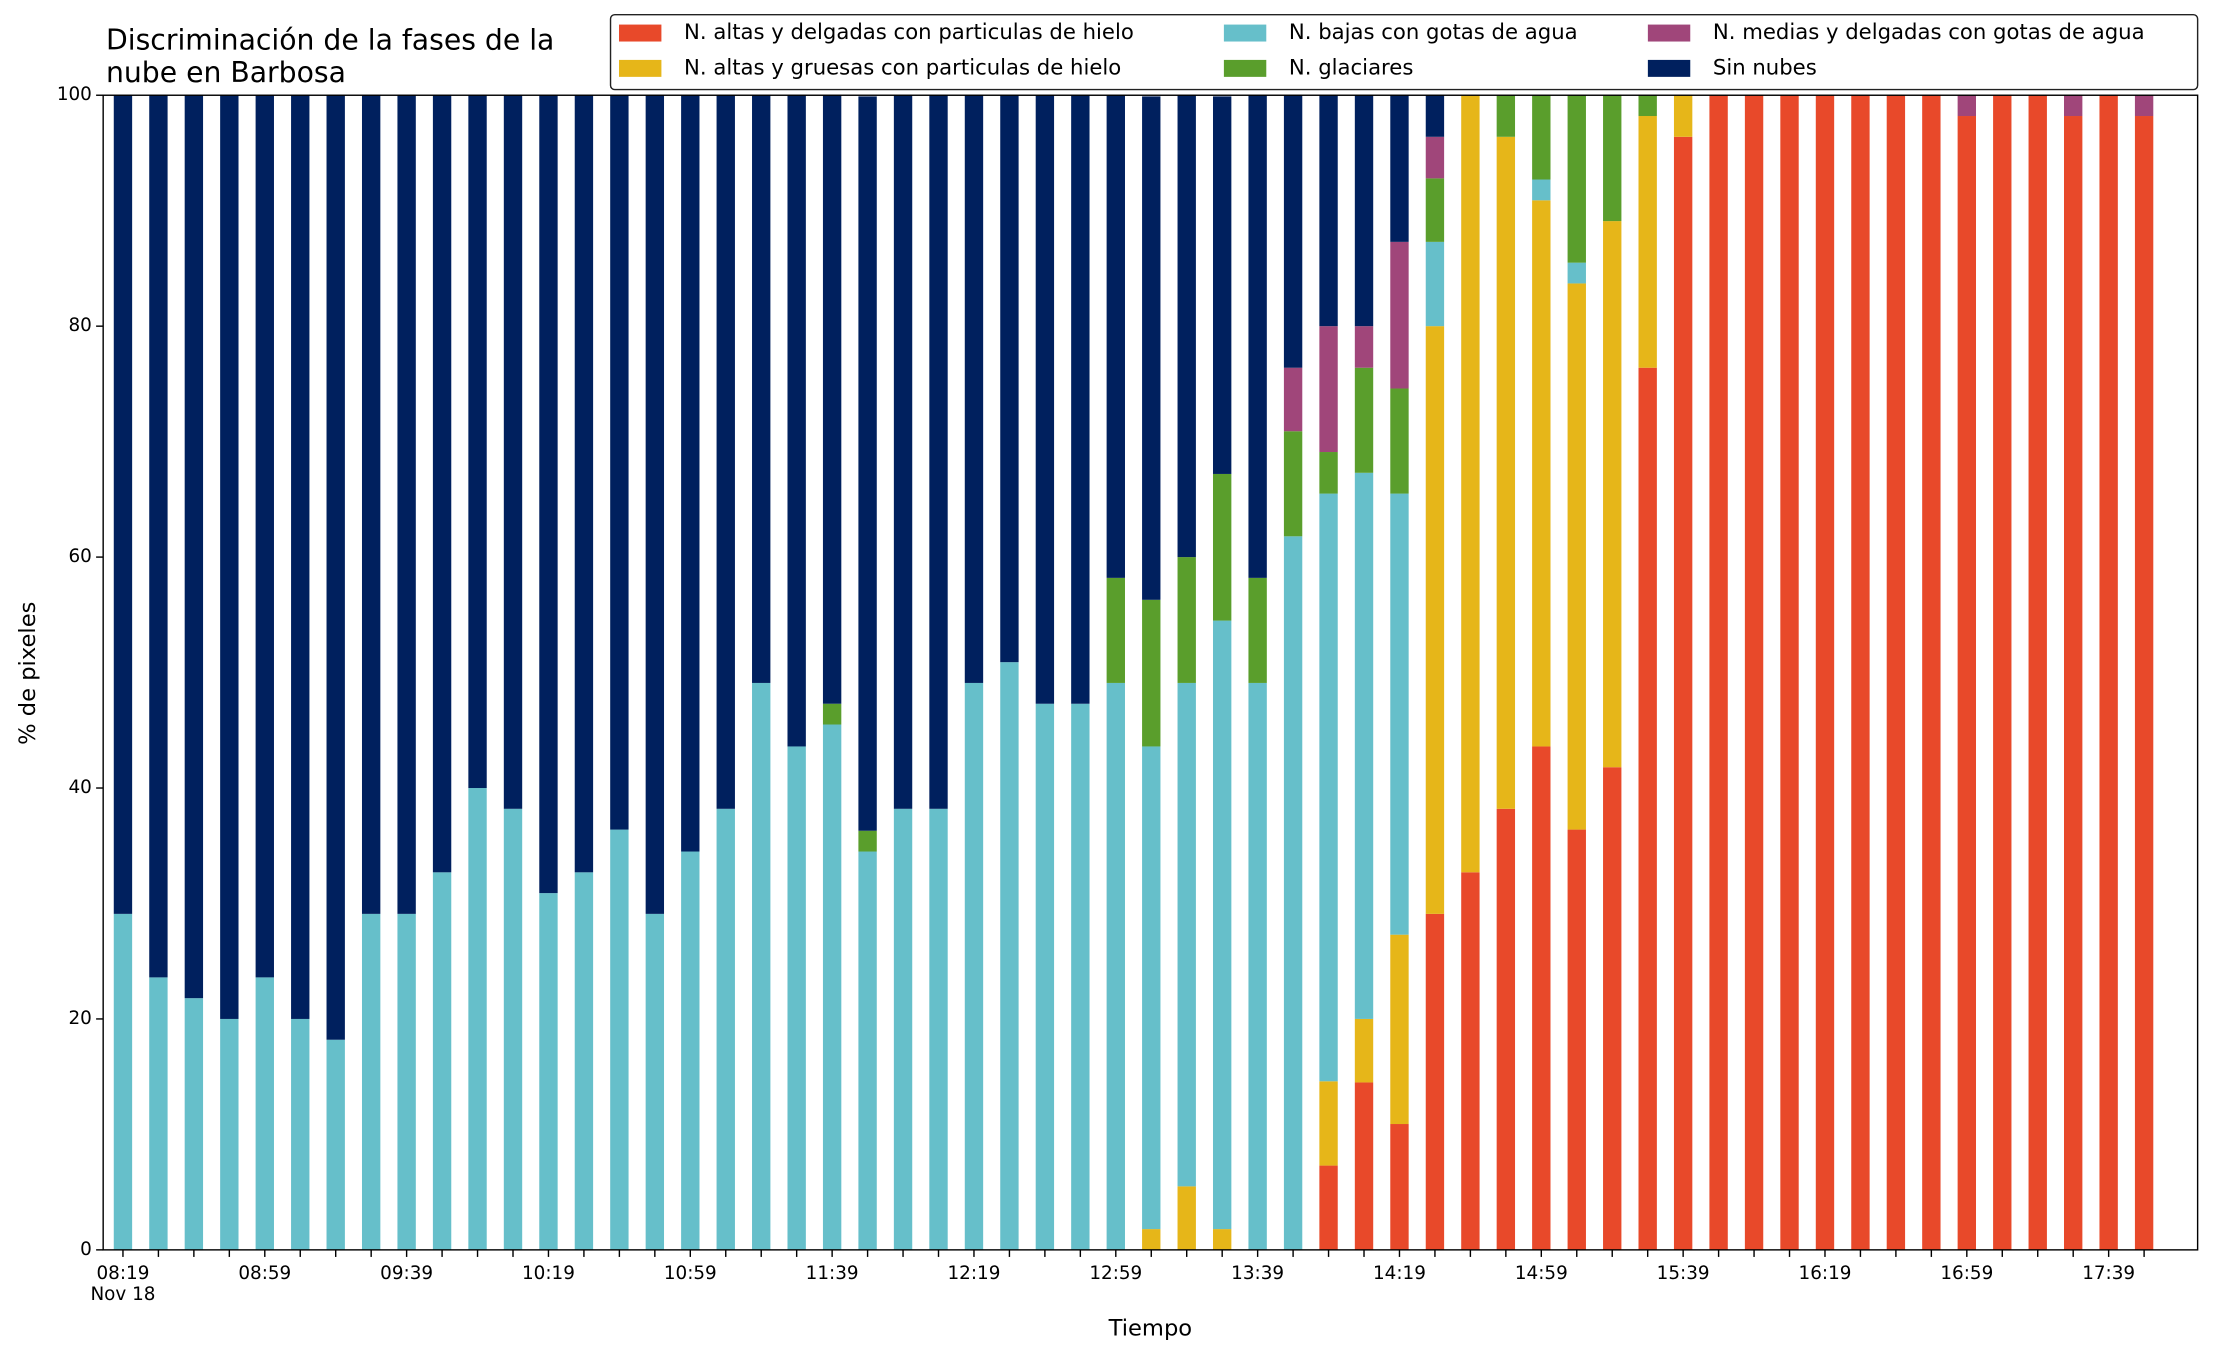  Describe the element at coordinates (122, 1273) in the screenshot. I see `x-tick-label: 08:19` at that location.